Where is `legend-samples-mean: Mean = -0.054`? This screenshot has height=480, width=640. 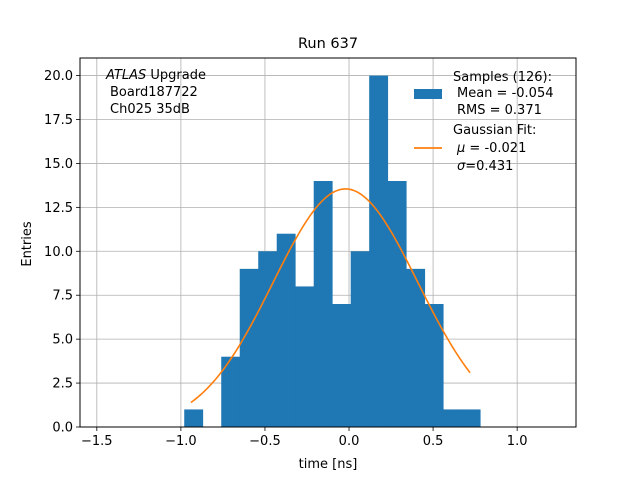 legend-samples-mean: Mean = -0.054 is located at coordinates (505, 93).